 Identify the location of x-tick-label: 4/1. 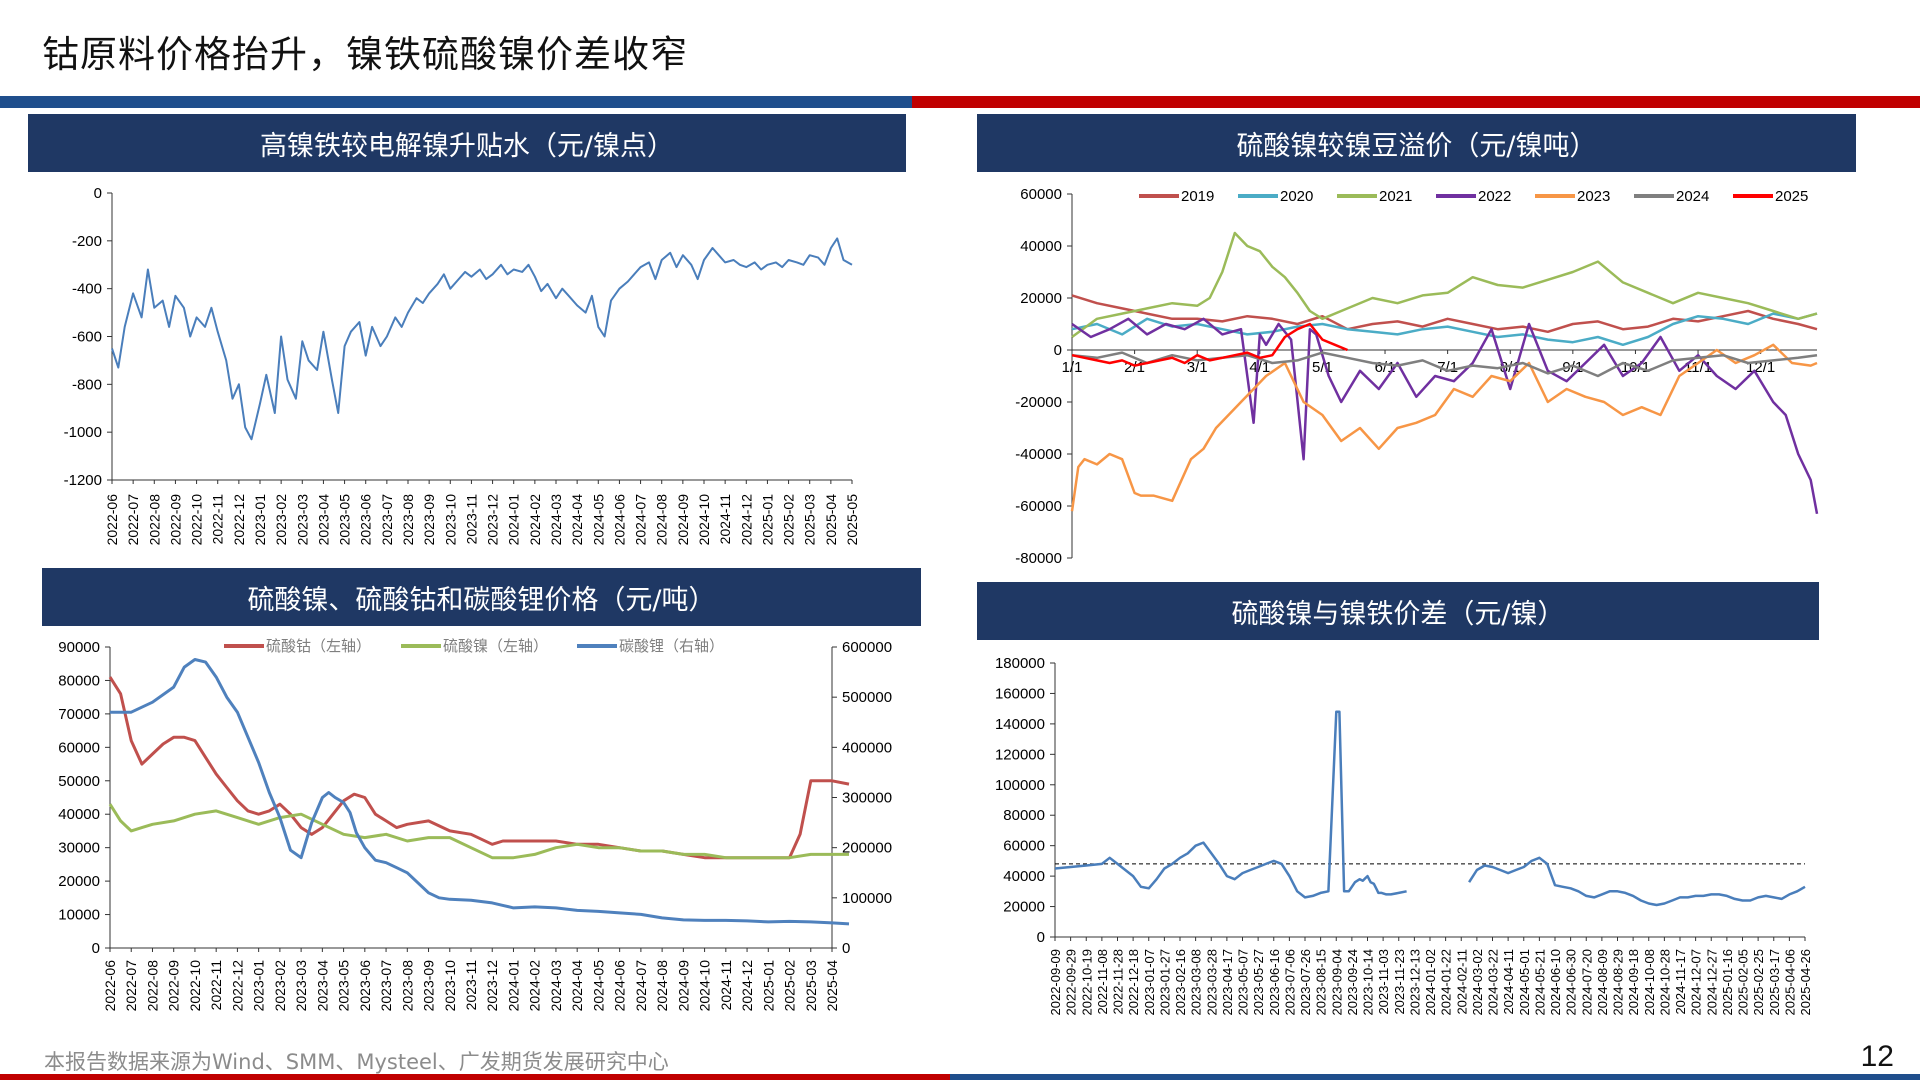
(1259, 367).